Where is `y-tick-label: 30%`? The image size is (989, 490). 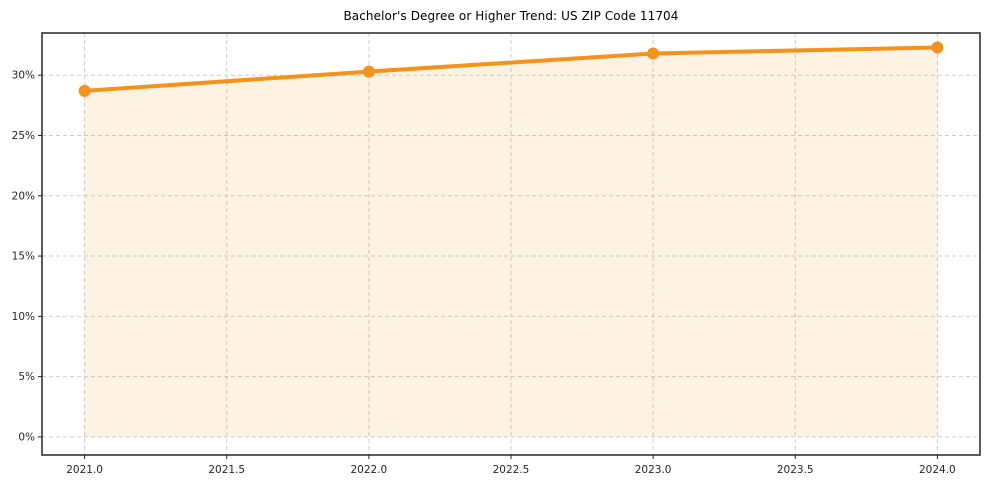 y-tick-label: 30% is located at coordinates (23, 76).